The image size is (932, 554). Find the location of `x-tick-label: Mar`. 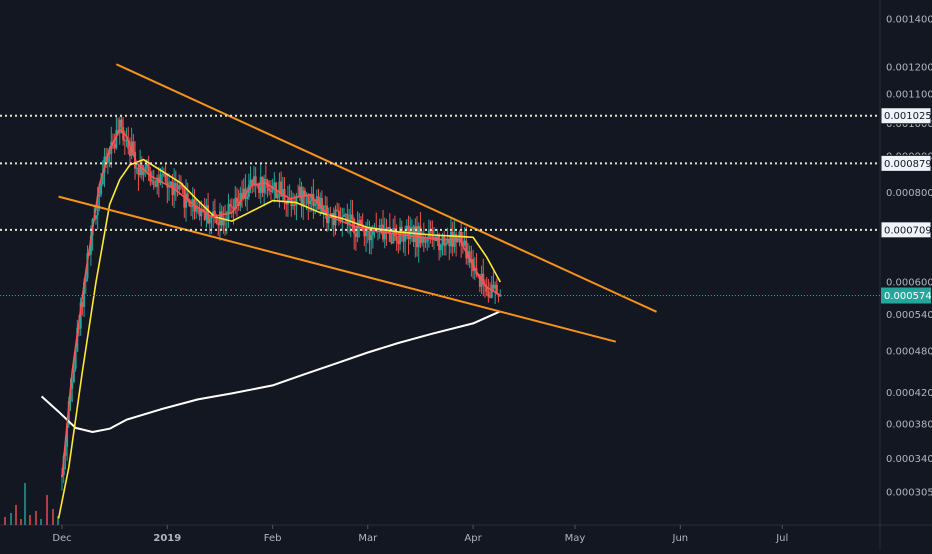

x-tick-label: Mar is located at coordinates (368, 538).